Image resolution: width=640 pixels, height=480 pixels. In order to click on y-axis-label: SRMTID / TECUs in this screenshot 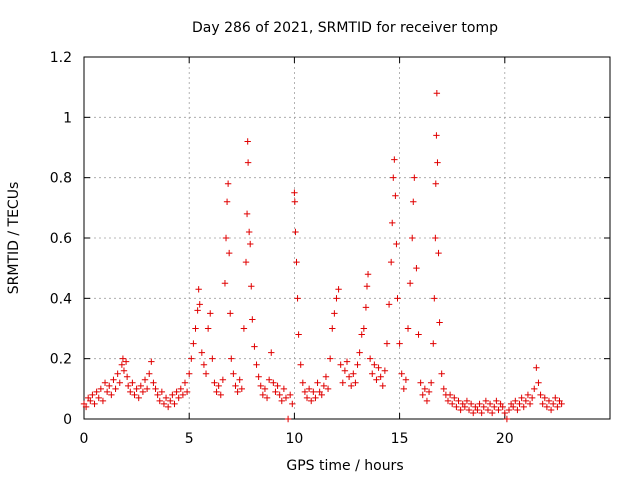, I will do `click(14, 238)`.